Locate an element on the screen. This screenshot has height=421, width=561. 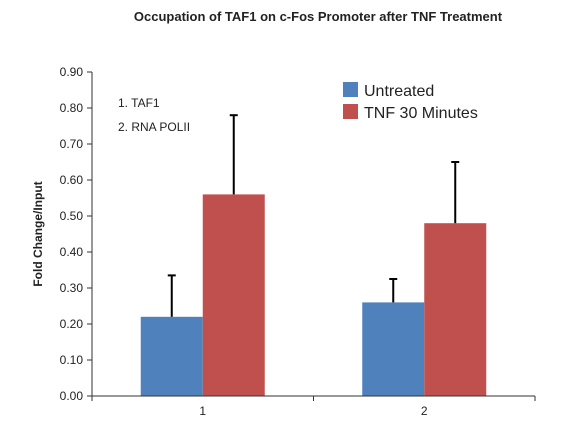
y-tick-label: 0.80 is located at coordinates (72, 108).